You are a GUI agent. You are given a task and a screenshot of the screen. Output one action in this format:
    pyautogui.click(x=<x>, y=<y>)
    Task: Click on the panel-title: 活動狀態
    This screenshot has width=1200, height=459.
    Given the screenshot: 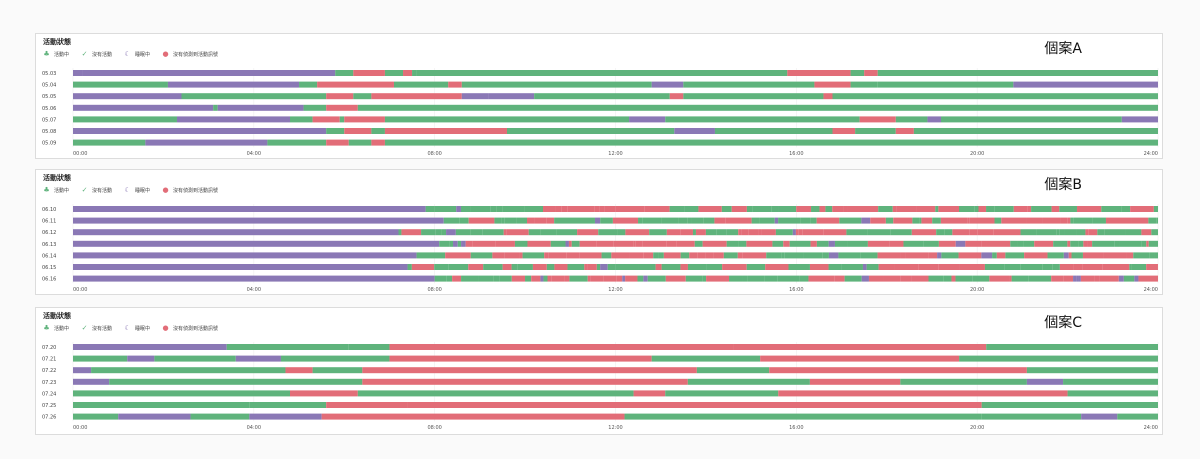 What is the action you would take?
    pyautogui.click(x=57, y=178)
    